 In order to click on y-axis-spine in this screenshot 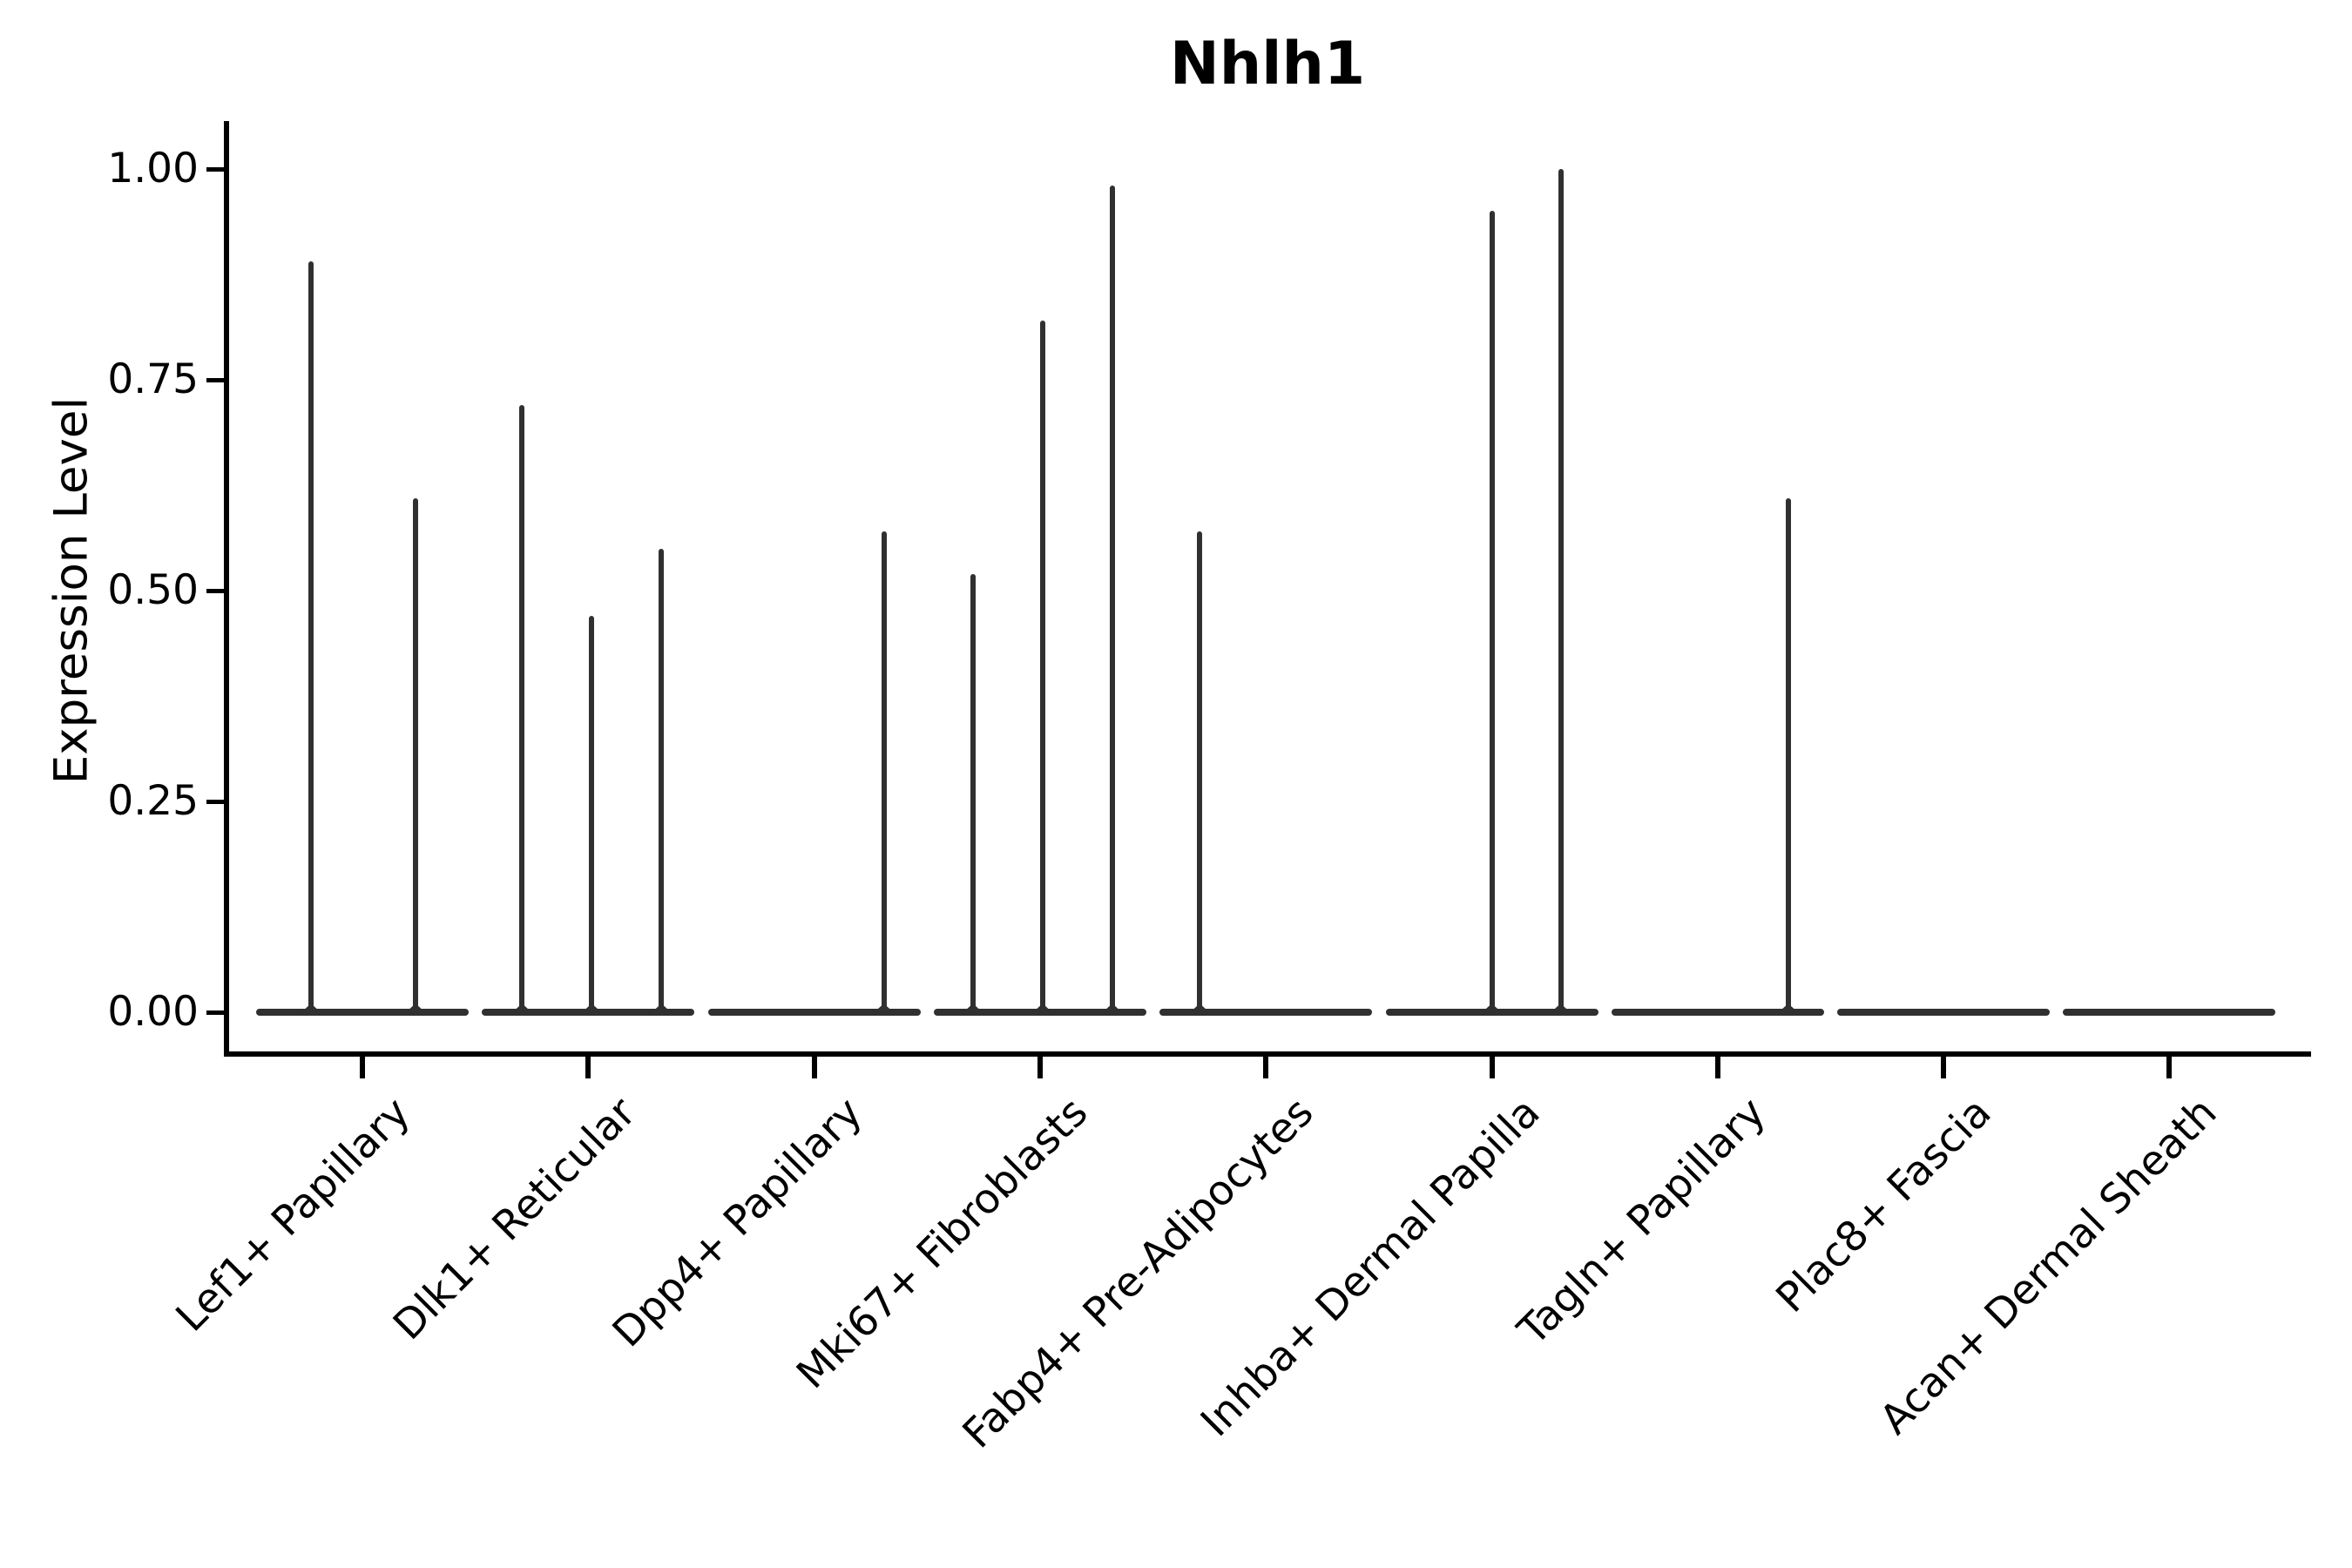, I will do `click(226, 589)`.